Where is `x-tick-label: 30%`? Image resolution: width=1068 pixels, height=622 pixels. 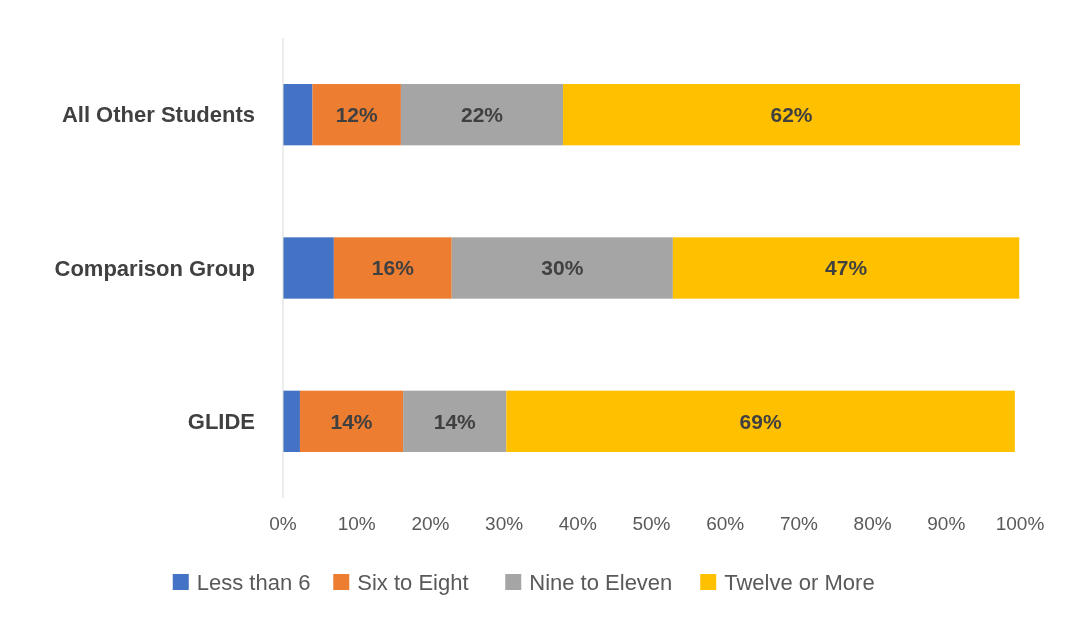
x-tick-label: 30% is located at coordinates (504, 523).